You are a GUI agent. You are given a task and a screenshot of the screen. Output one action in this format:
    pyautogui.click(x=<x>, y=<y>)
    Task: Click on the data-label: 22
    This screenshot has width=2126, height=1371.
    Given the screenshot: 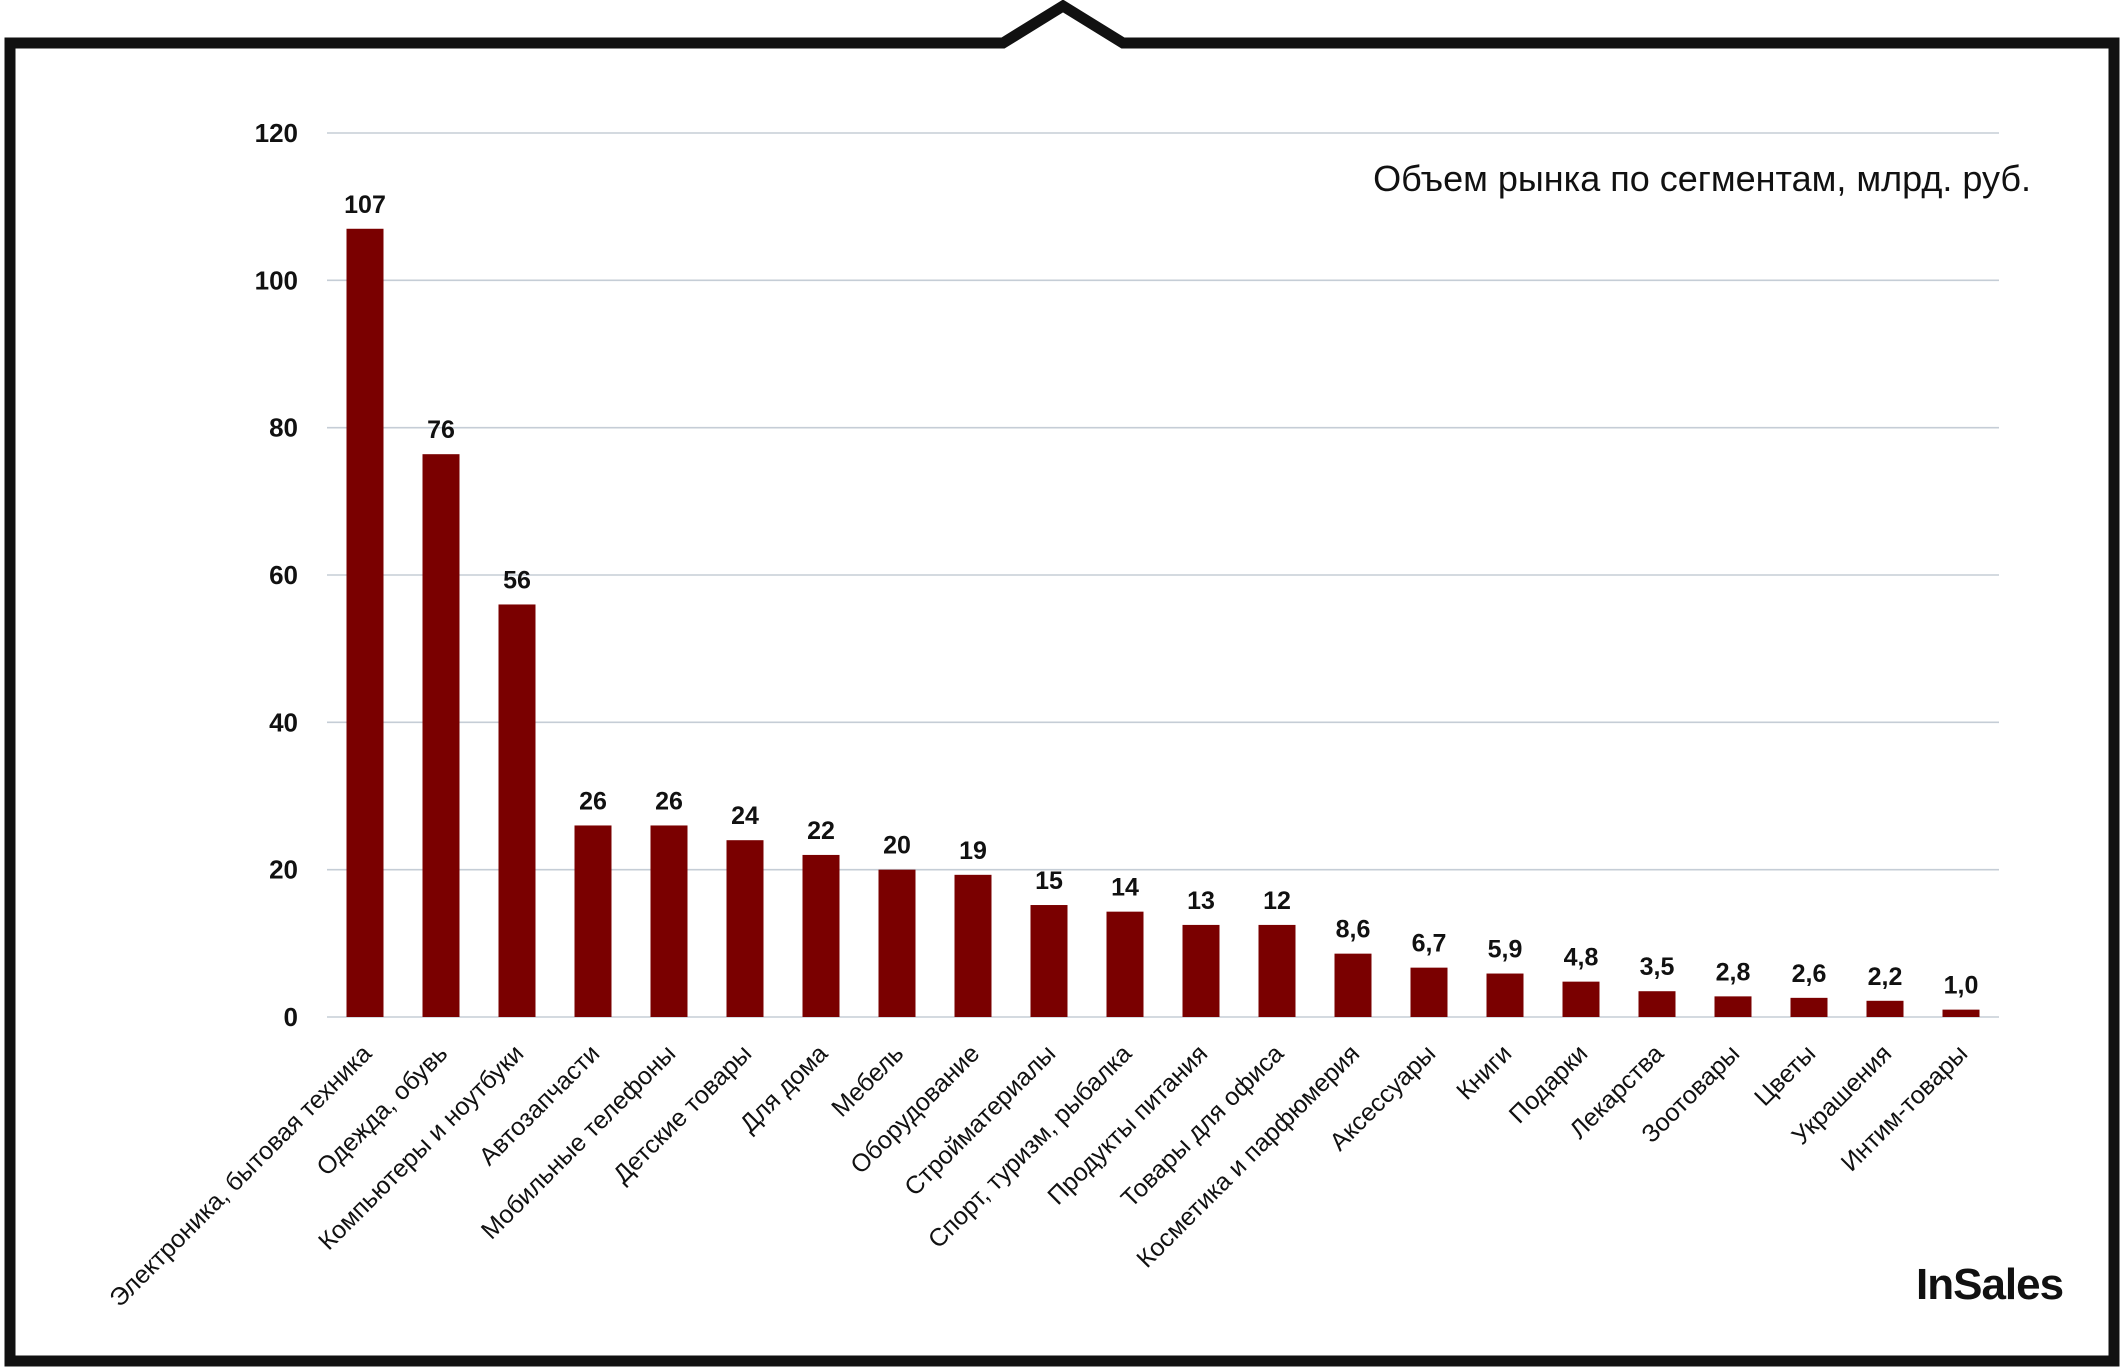 What is the action you would take?
    pyautogui.click(x=821, y=831)
    